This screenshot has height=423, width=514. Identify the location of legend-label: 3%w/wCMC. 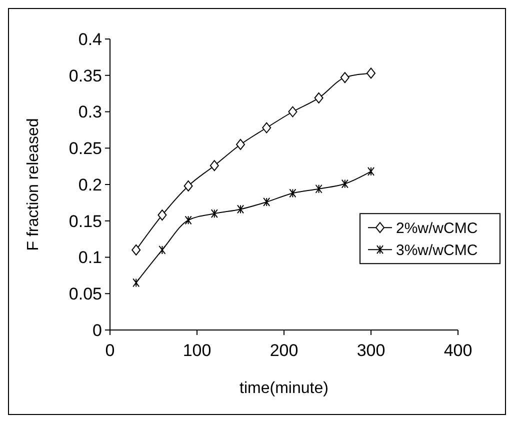
(437, 250).